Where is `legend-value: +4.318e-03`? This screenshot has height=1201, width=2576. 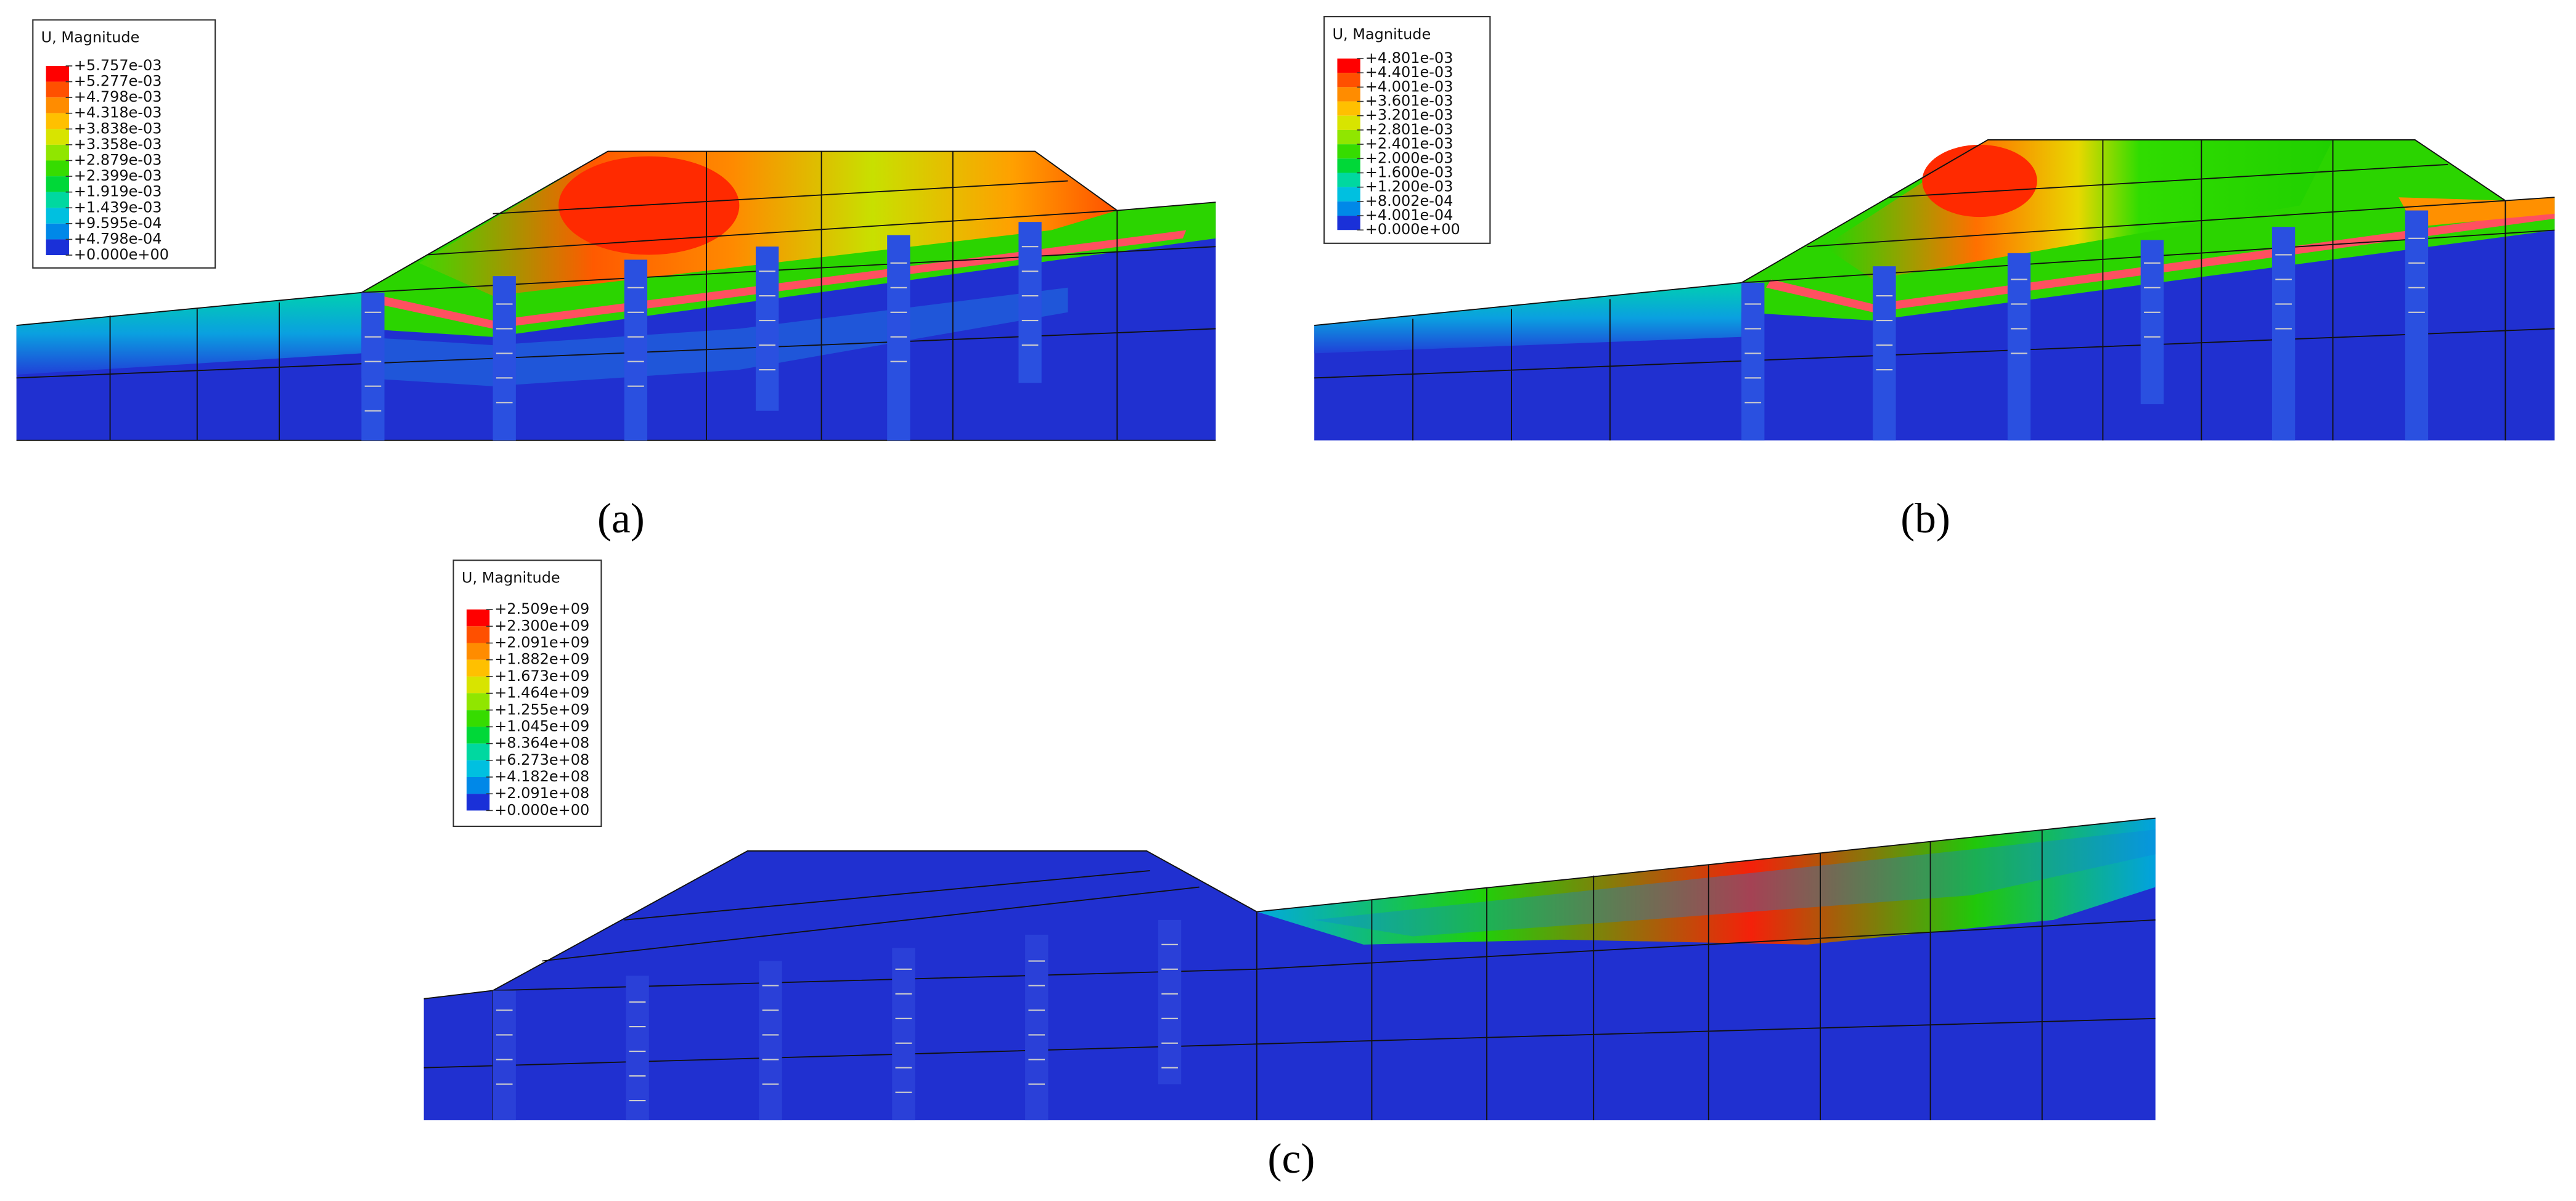
legend-value: +4.318e-03 is located at coordinates (118, 112).